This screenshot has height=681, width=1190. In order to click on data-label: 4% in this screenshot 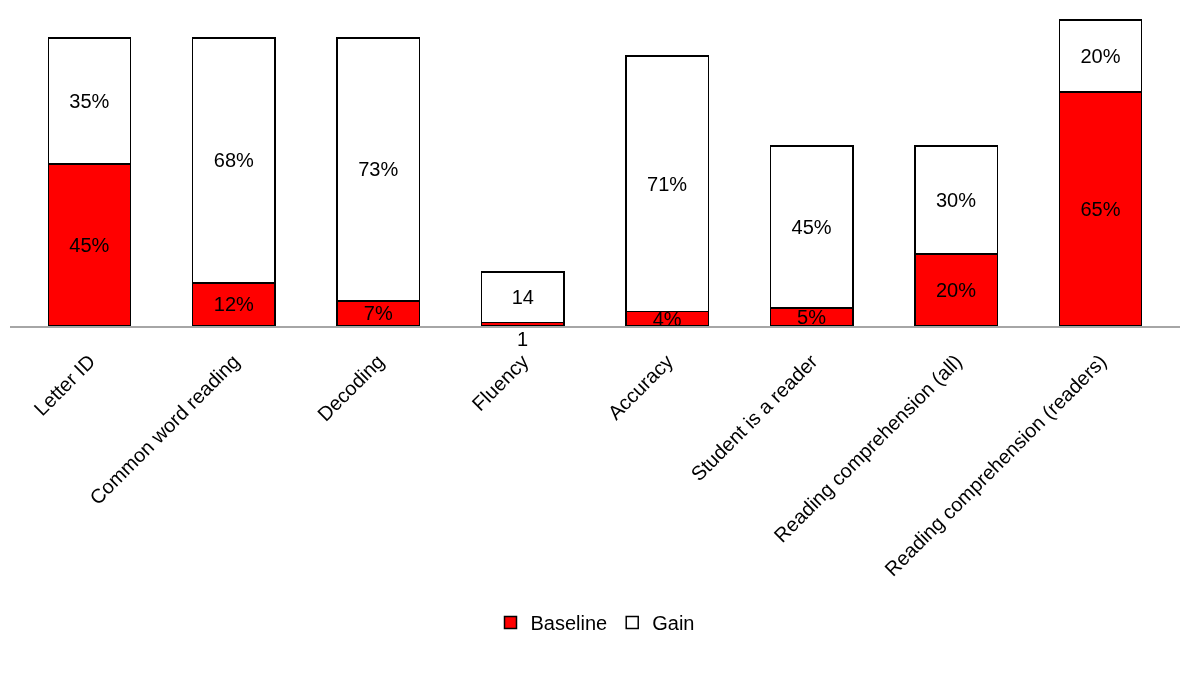, I will do `click(667, 318)`.